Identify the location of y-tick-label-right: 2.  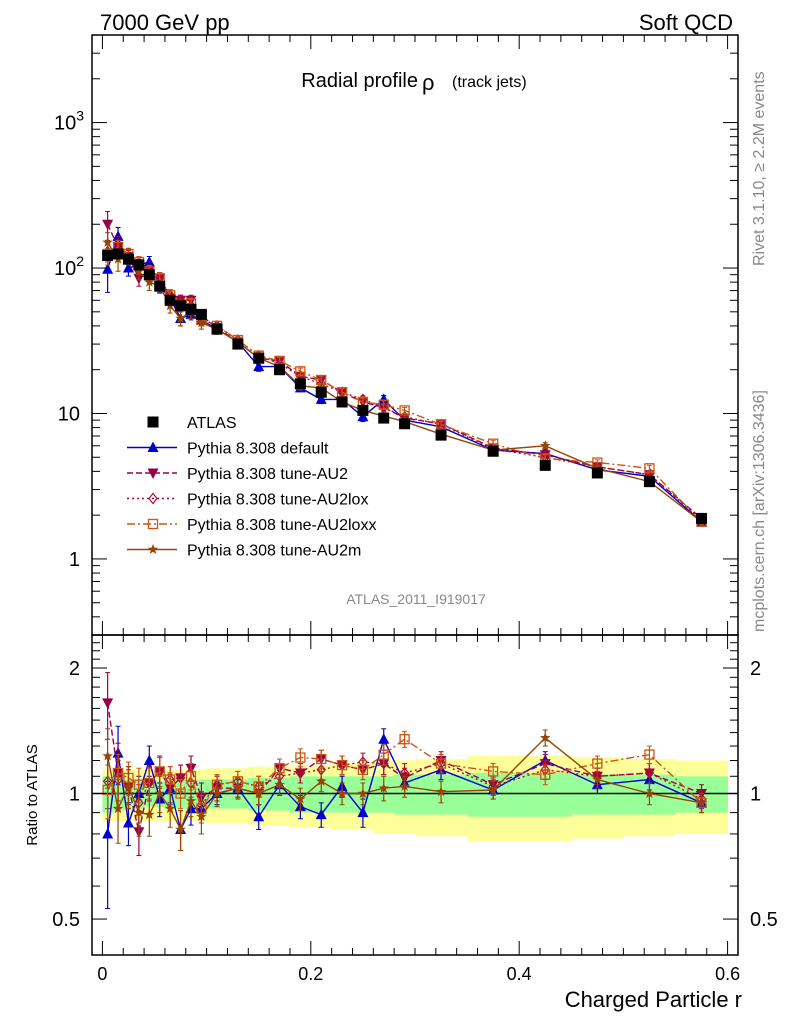
(755, 669).